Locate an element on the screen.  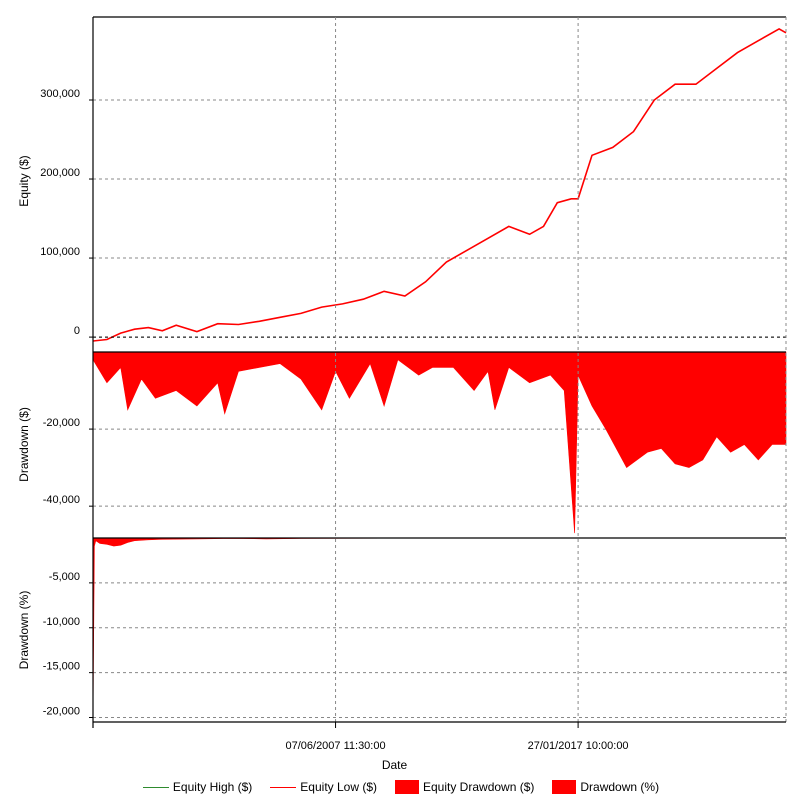
legend-swatch-equity-high is located at coordinates (155, 787).